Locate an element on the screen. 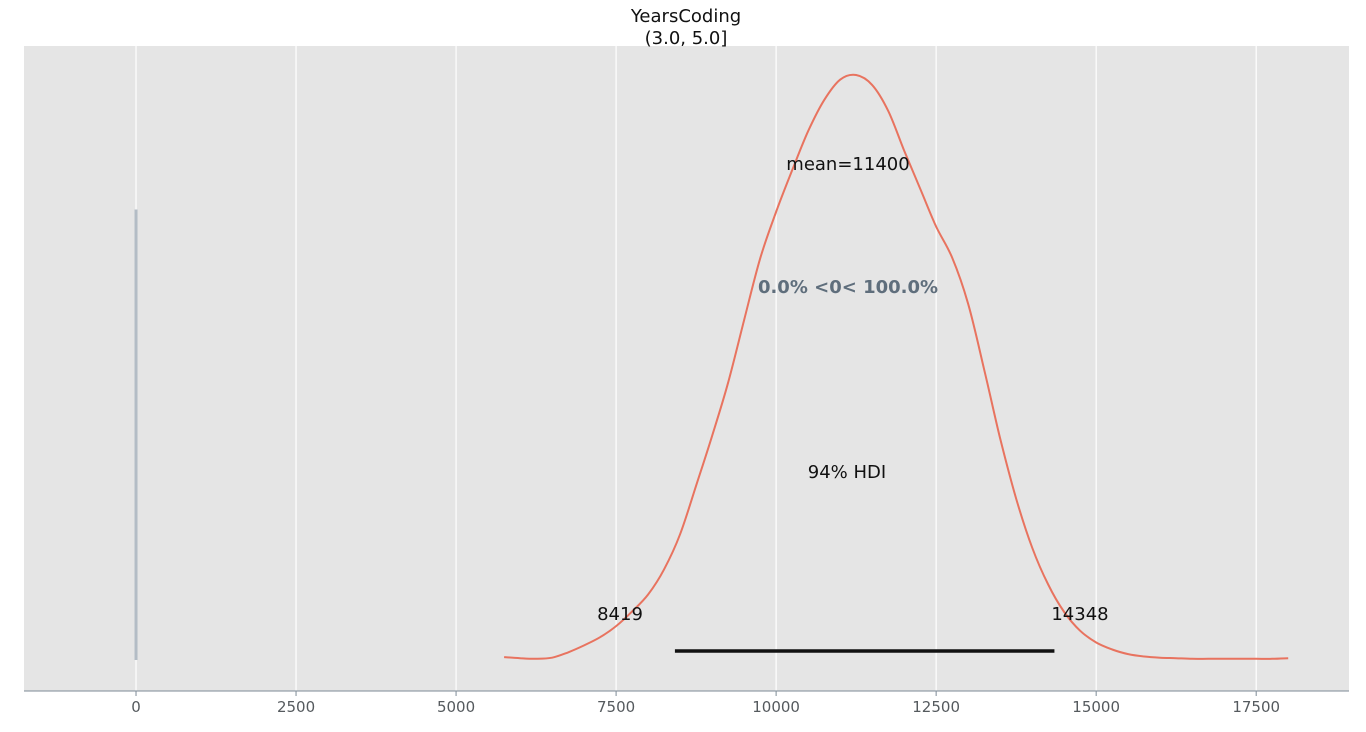  x-tick-label: 7500 is located at coordinates (616, 707).